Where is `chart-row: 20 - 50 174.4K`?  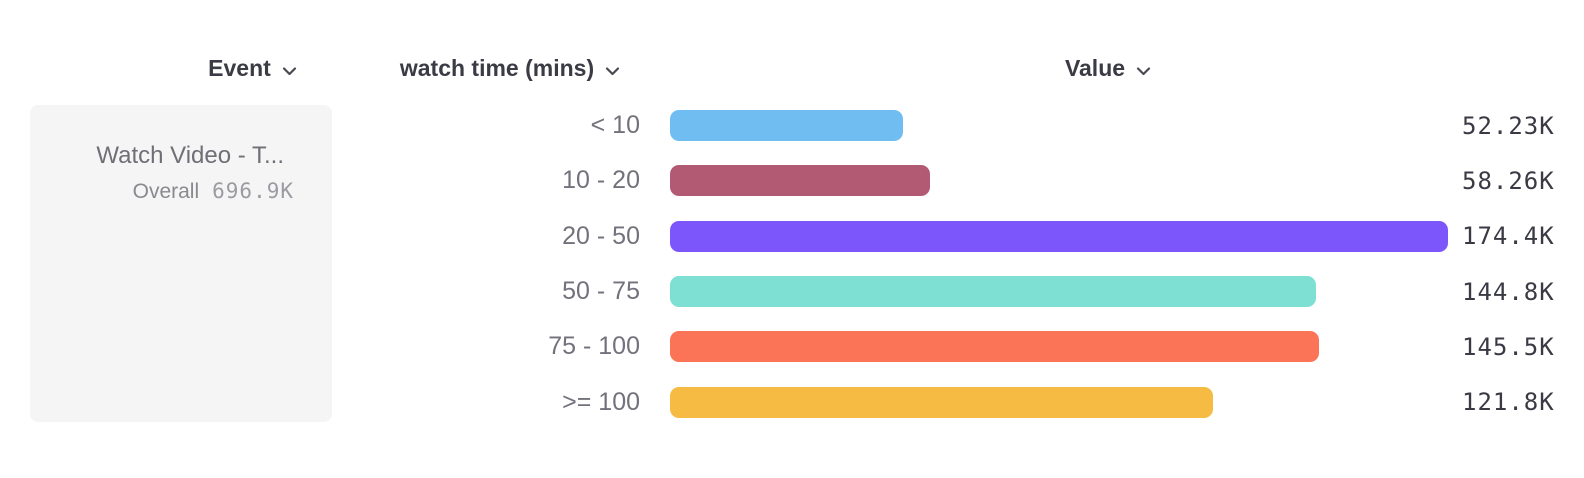 chart-row: 20 - 50 174.4K is located at coordinates (792, 236).